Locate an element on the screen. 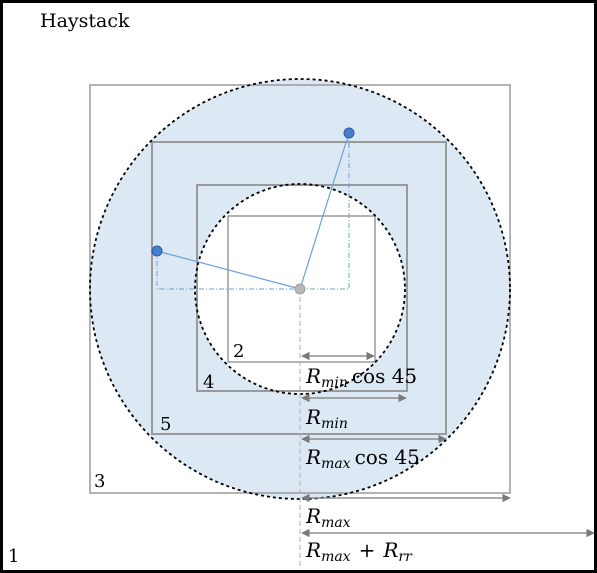 This screenshot has width=597, height=573. region-label-1: 1 is located at coordinates (13, 556).